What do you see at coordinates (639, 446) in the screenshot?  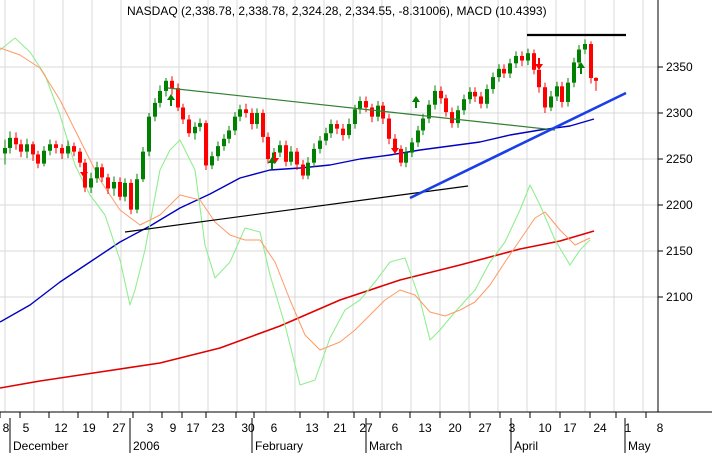 I see `x-month-label: May` at bounding box center [639, 446].